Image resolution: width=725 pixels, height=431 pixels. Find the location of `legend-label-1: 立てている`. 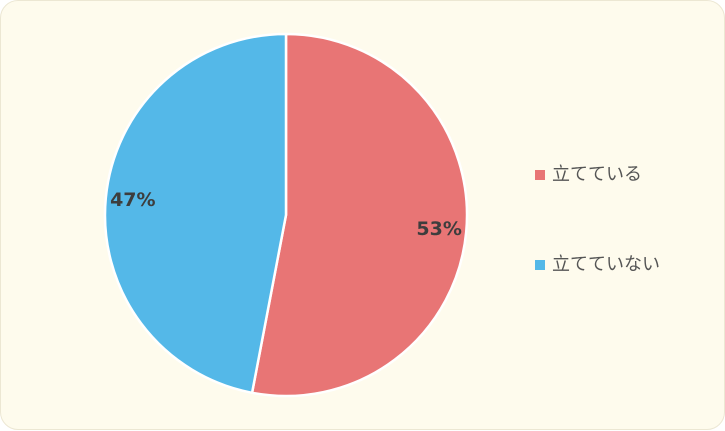

legend-label-1: 立てている is located at coordinates (597, 174).